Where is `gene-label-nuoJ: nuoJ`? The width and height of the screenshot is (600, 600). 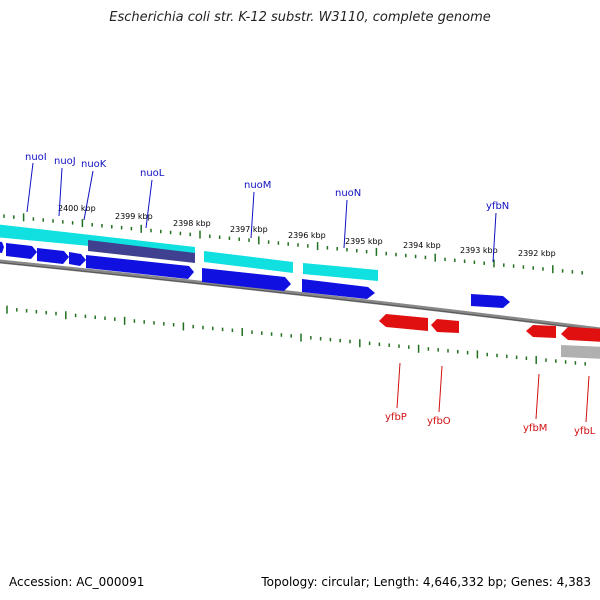
gene-label-nuoJ: nuoJ is located at coordinates (65, 161).